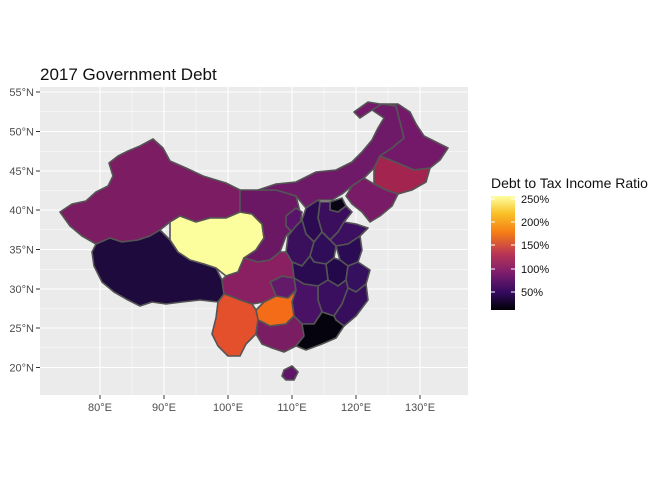  I want to click on y-tick-label: 25°N, so click(21, 329).